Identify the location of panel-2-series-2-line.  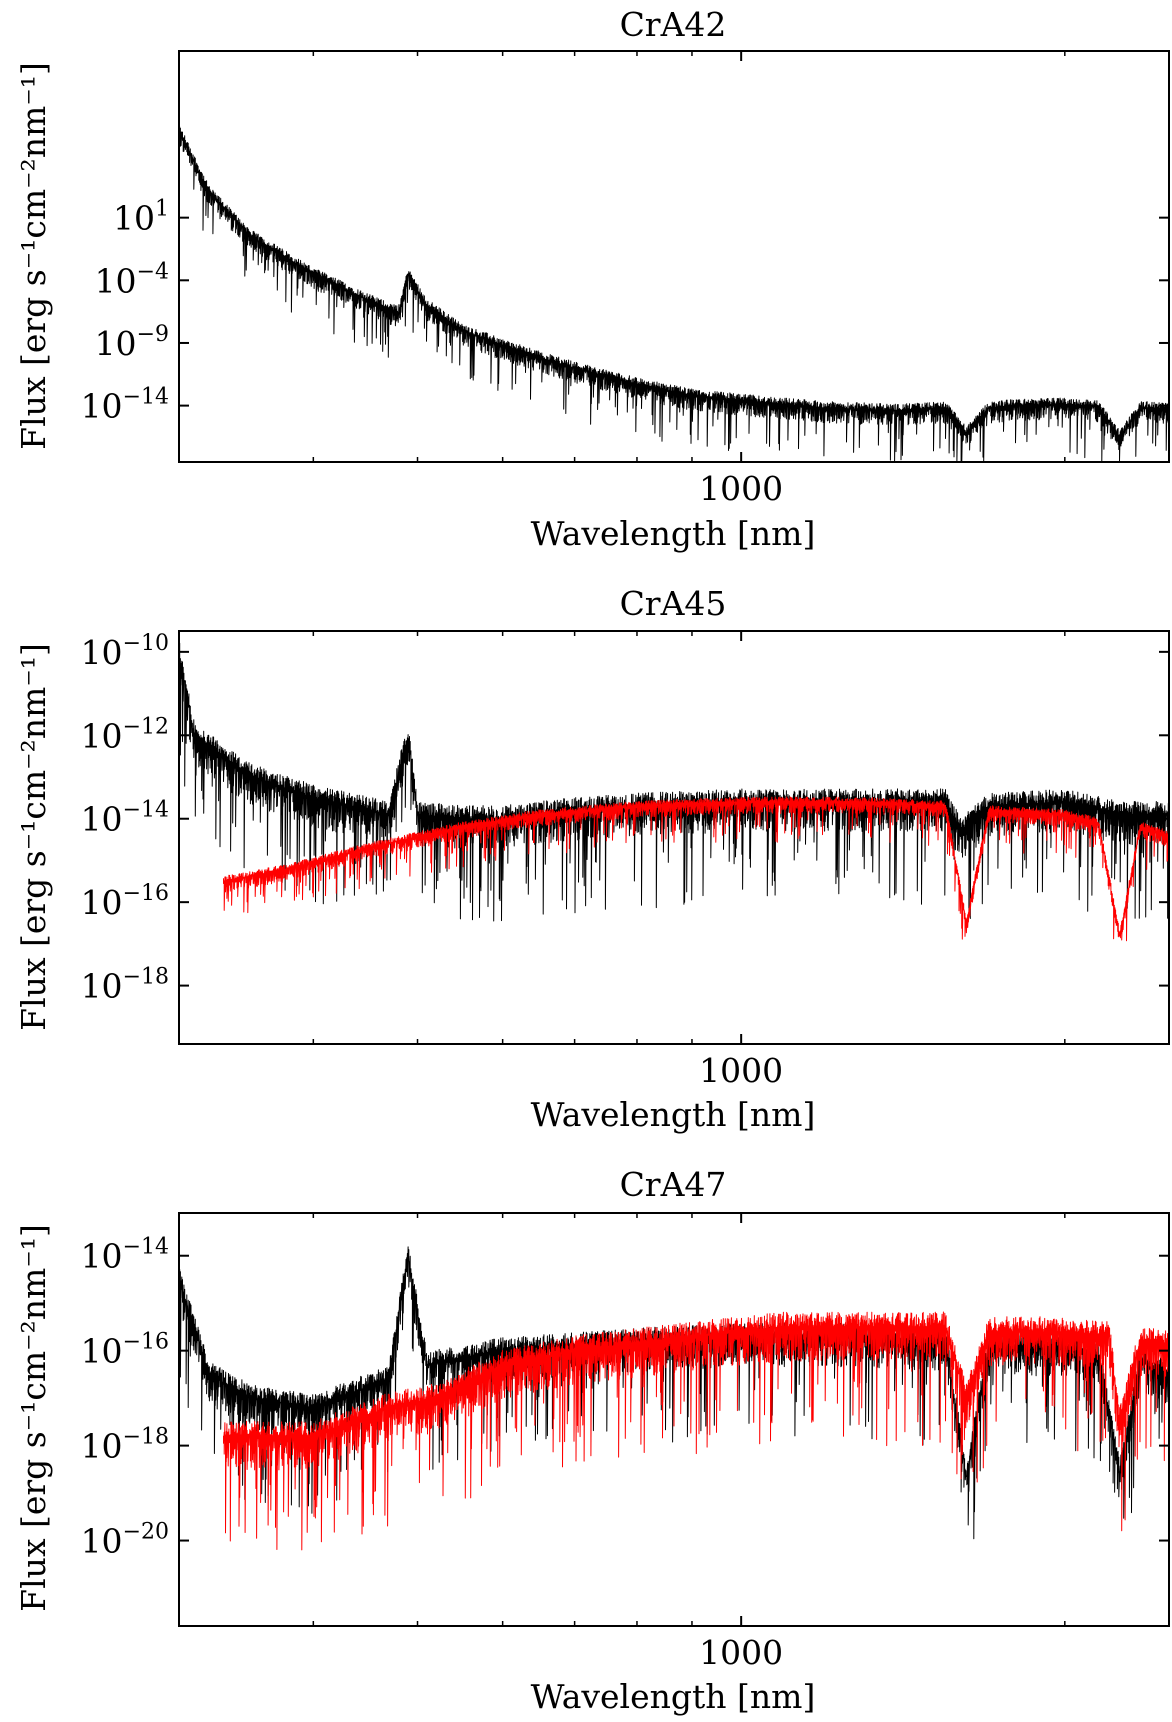
(696, 869).